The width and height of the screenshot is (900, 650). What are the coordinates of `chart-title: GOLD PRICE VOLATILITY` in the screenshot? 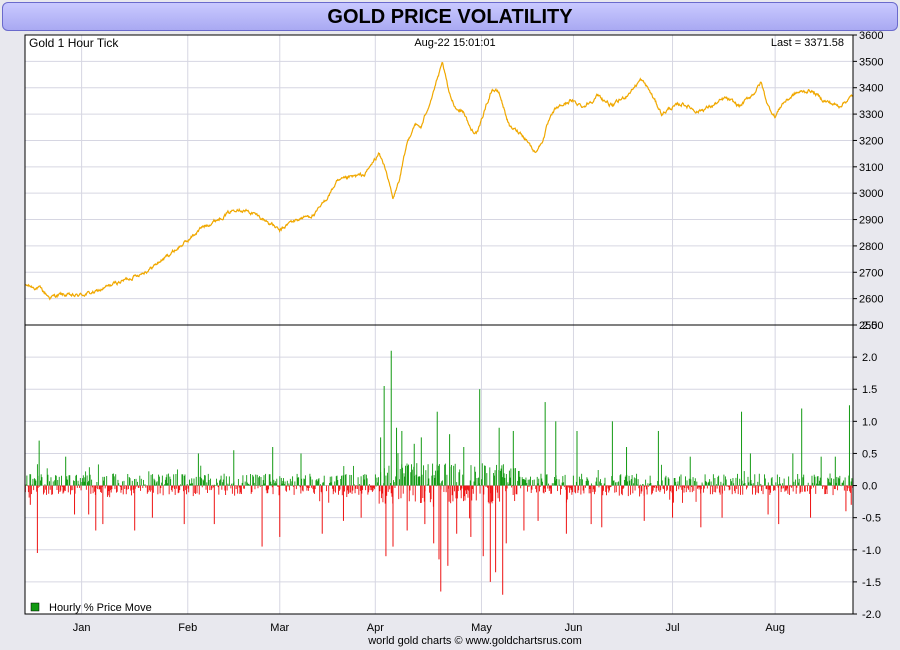 It's located at (450, 17).